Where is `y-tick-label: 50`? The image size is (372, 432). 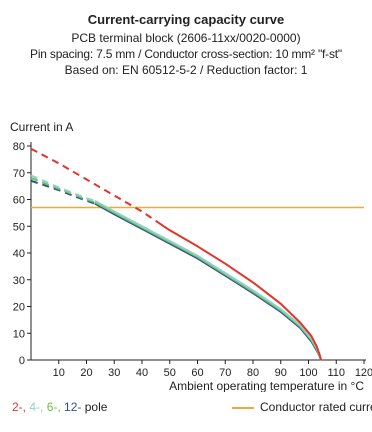
y-tick-label: 50 is located at coordinates (19, 227).